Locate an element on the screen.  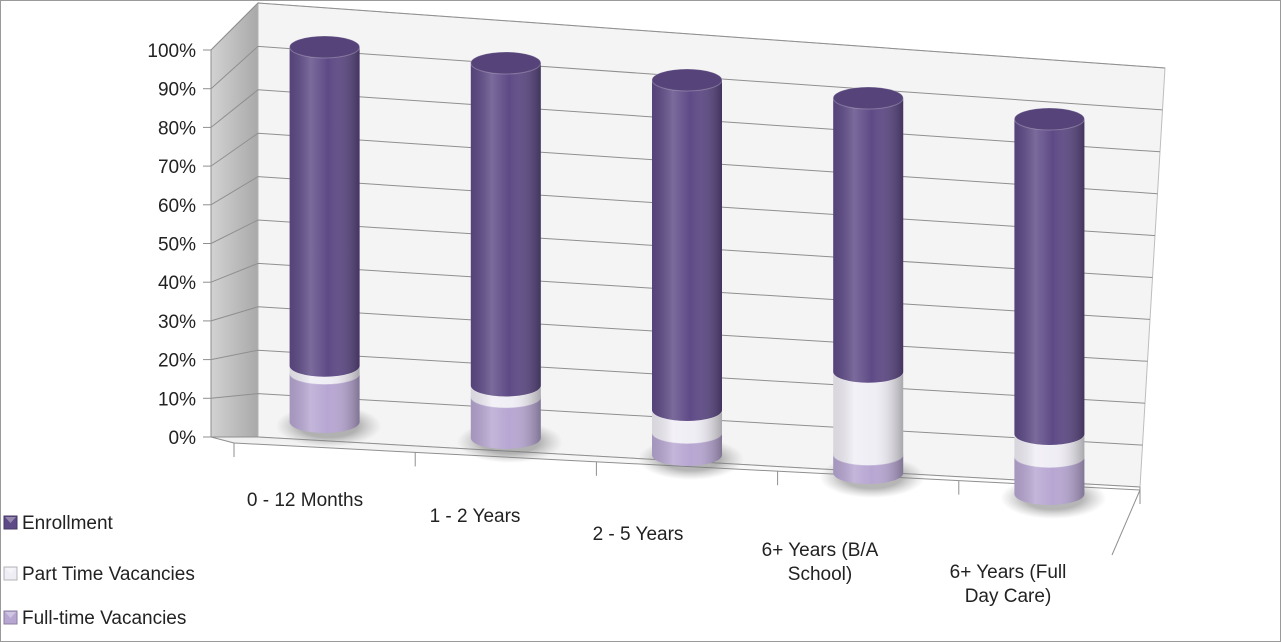
x-category-label: 6+ Years (Full Day Care) is located at coordinates (1008, 584).